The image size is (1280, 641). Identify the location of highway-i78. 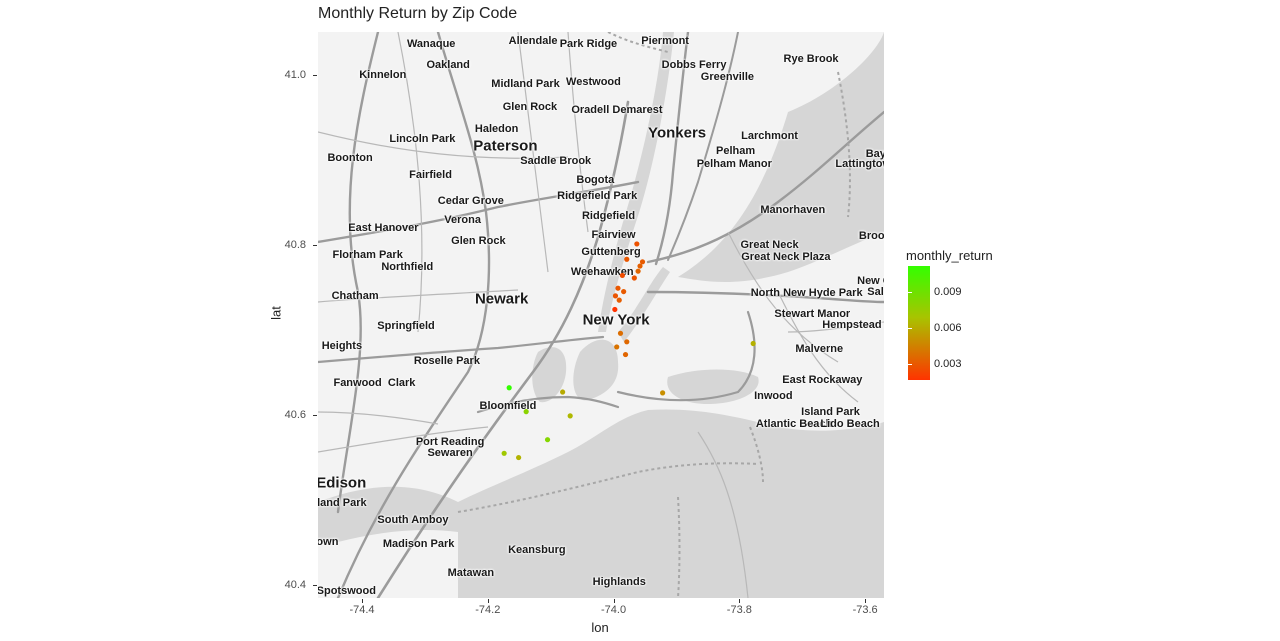
(461, 349).